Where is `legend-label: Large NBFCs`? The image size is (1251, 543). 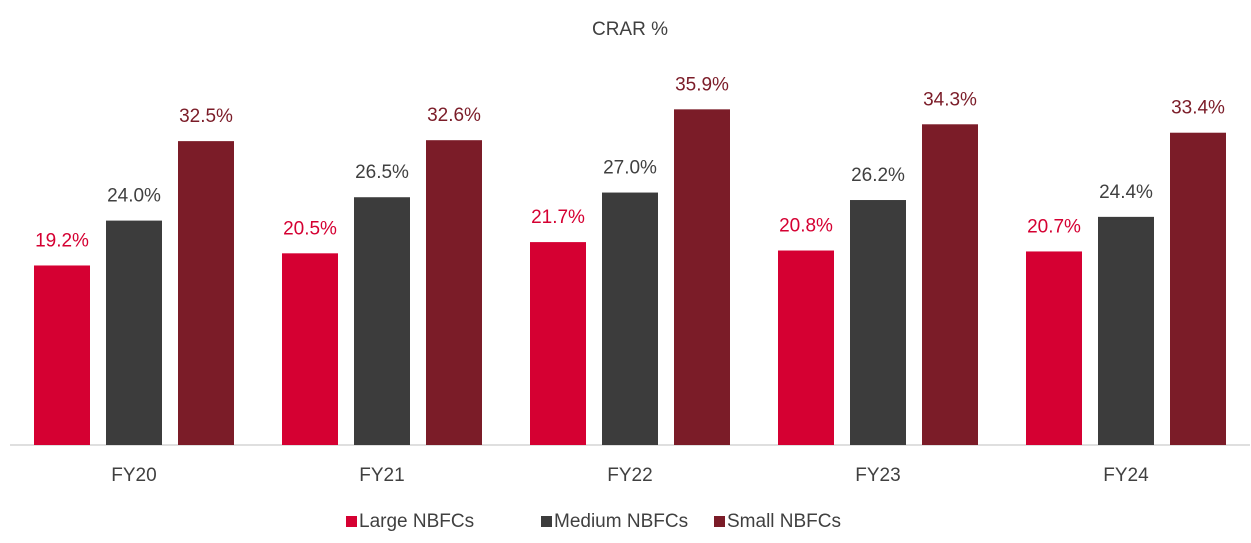
legend-label: Large NBFCs is located at coordinates (416, 521).